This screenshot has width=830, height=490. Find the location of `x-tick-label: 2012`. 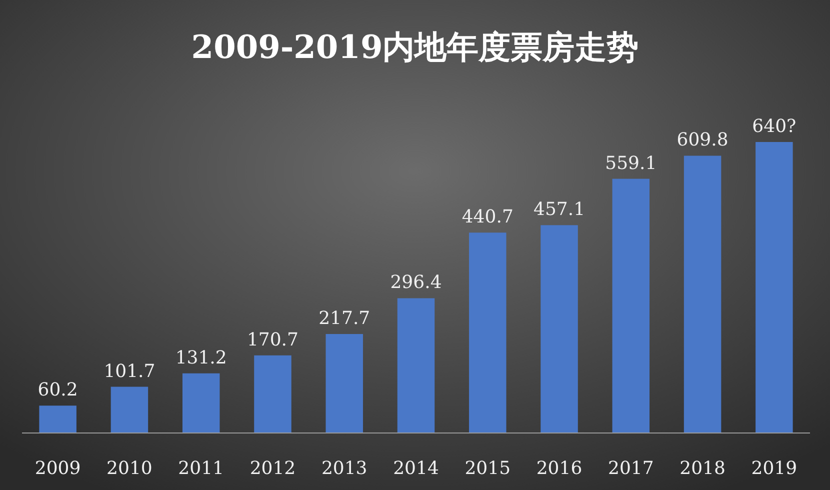

x-tick-label: 2012 is located at coordinates (273, 468).